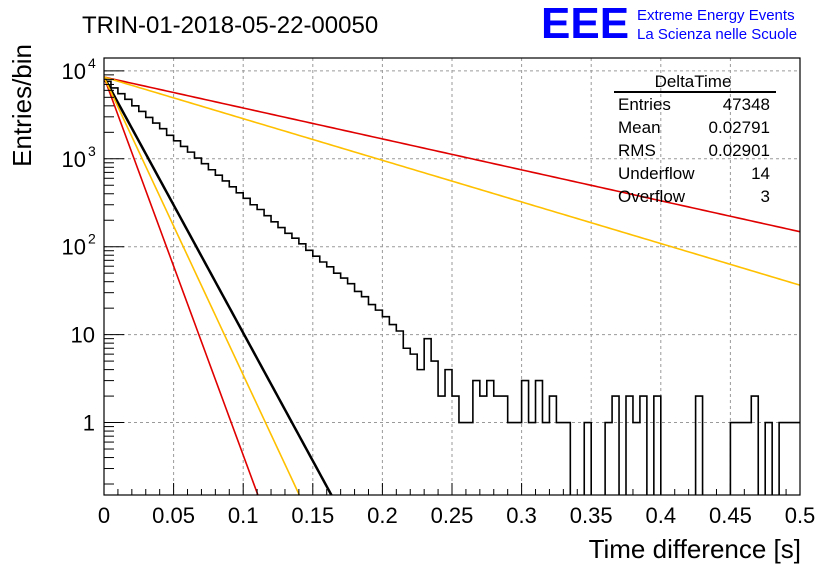  What do you see at coordinates (693, 81) in the screenshot?
I see `stats-box-title: DeltaTime` at bounding box center [693, 81].